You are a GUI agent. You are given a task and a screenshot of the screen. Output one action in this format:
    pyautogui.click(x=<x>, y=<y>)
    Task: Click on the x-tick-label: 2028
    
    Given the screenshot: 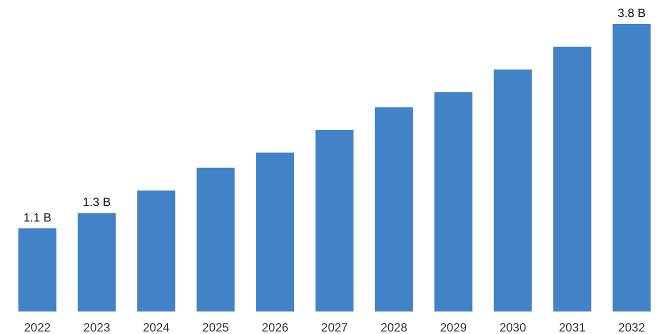 What is the action you would take?
    pyautogui.click(x=394, y=327)
    